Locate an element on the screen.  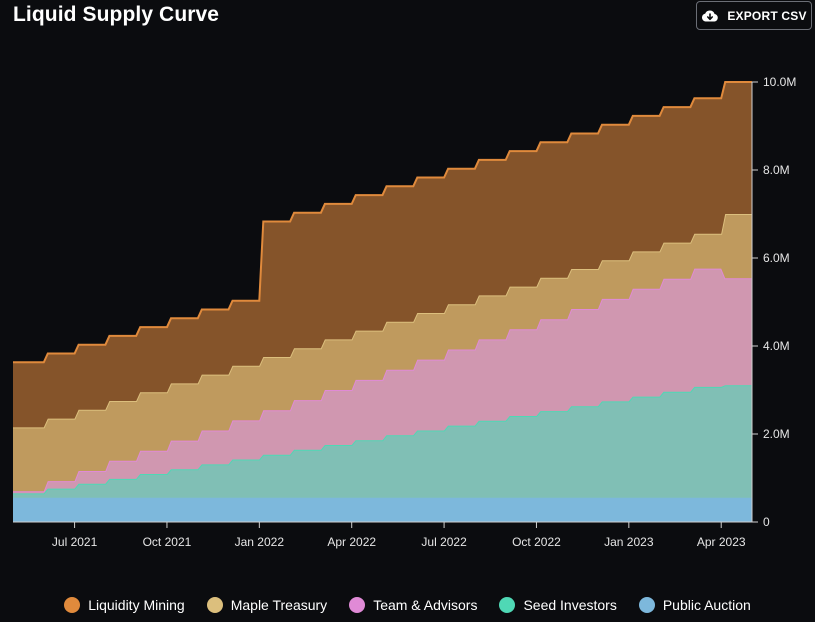
x-tick-label: Jan 2022 is located at coordinates (260, 542).